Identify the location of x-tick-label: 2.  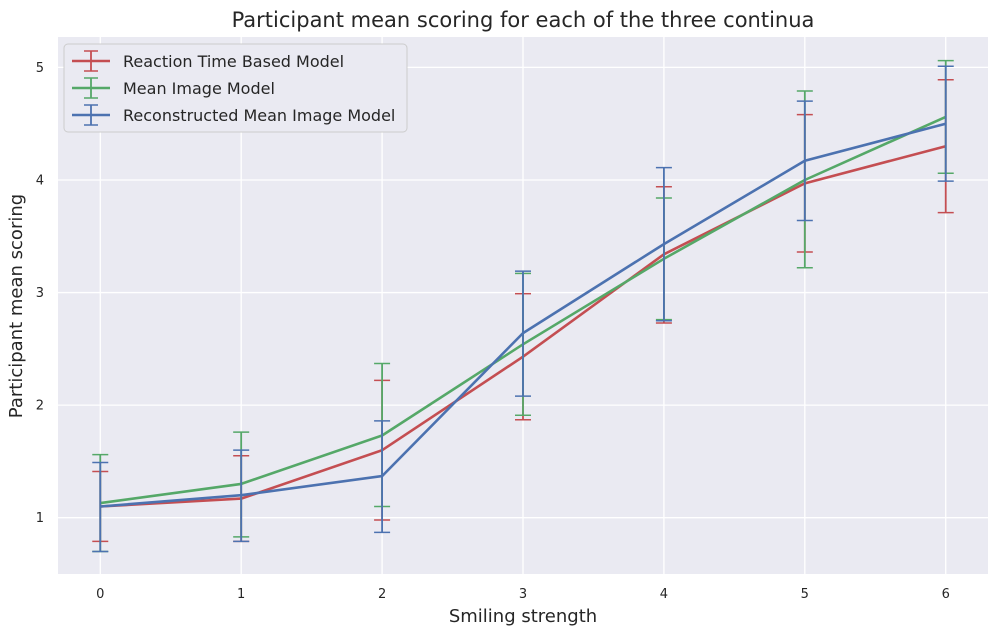
(382, 594).